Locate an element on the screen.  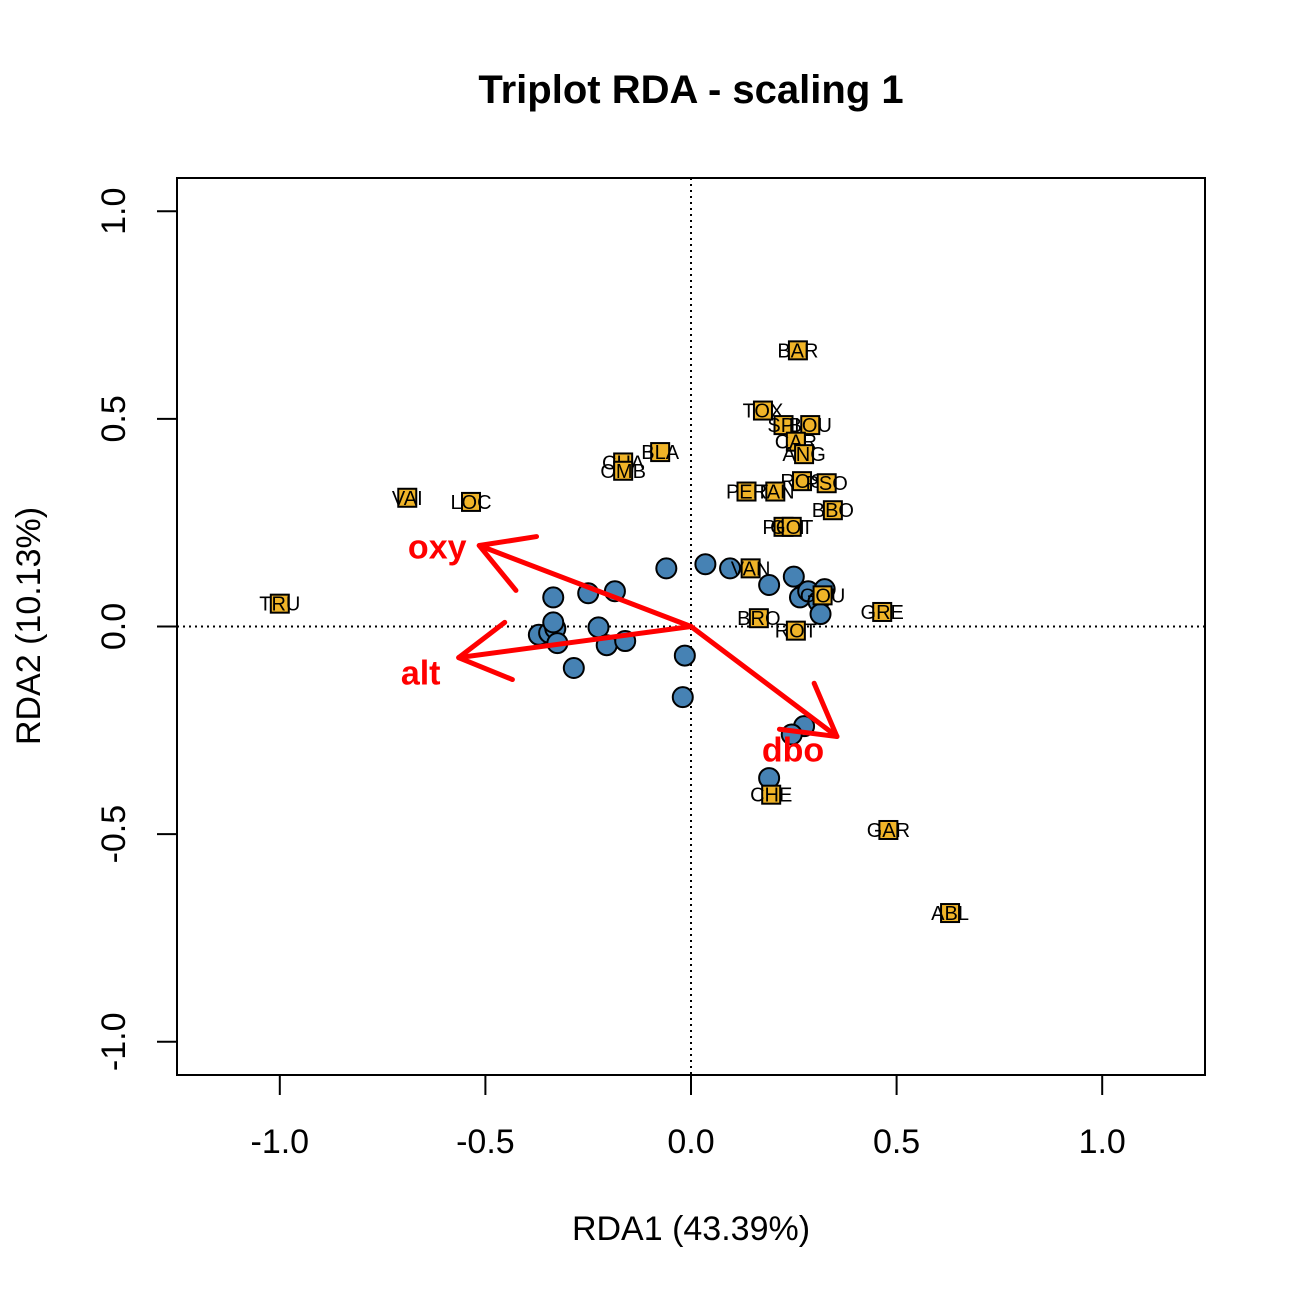
env-label: dbo is located at coordinates (793, 751).